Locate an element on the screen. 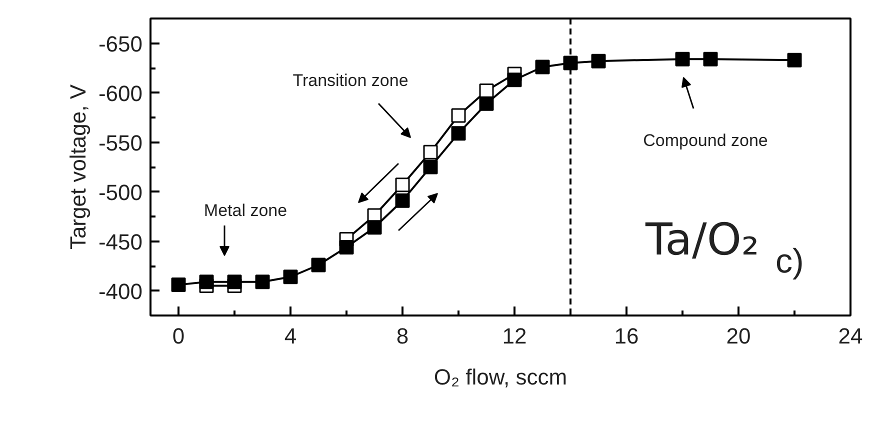 This screenshot has width=879, height=433. y-tick-label: -400 is located at coordinates (120, 291).